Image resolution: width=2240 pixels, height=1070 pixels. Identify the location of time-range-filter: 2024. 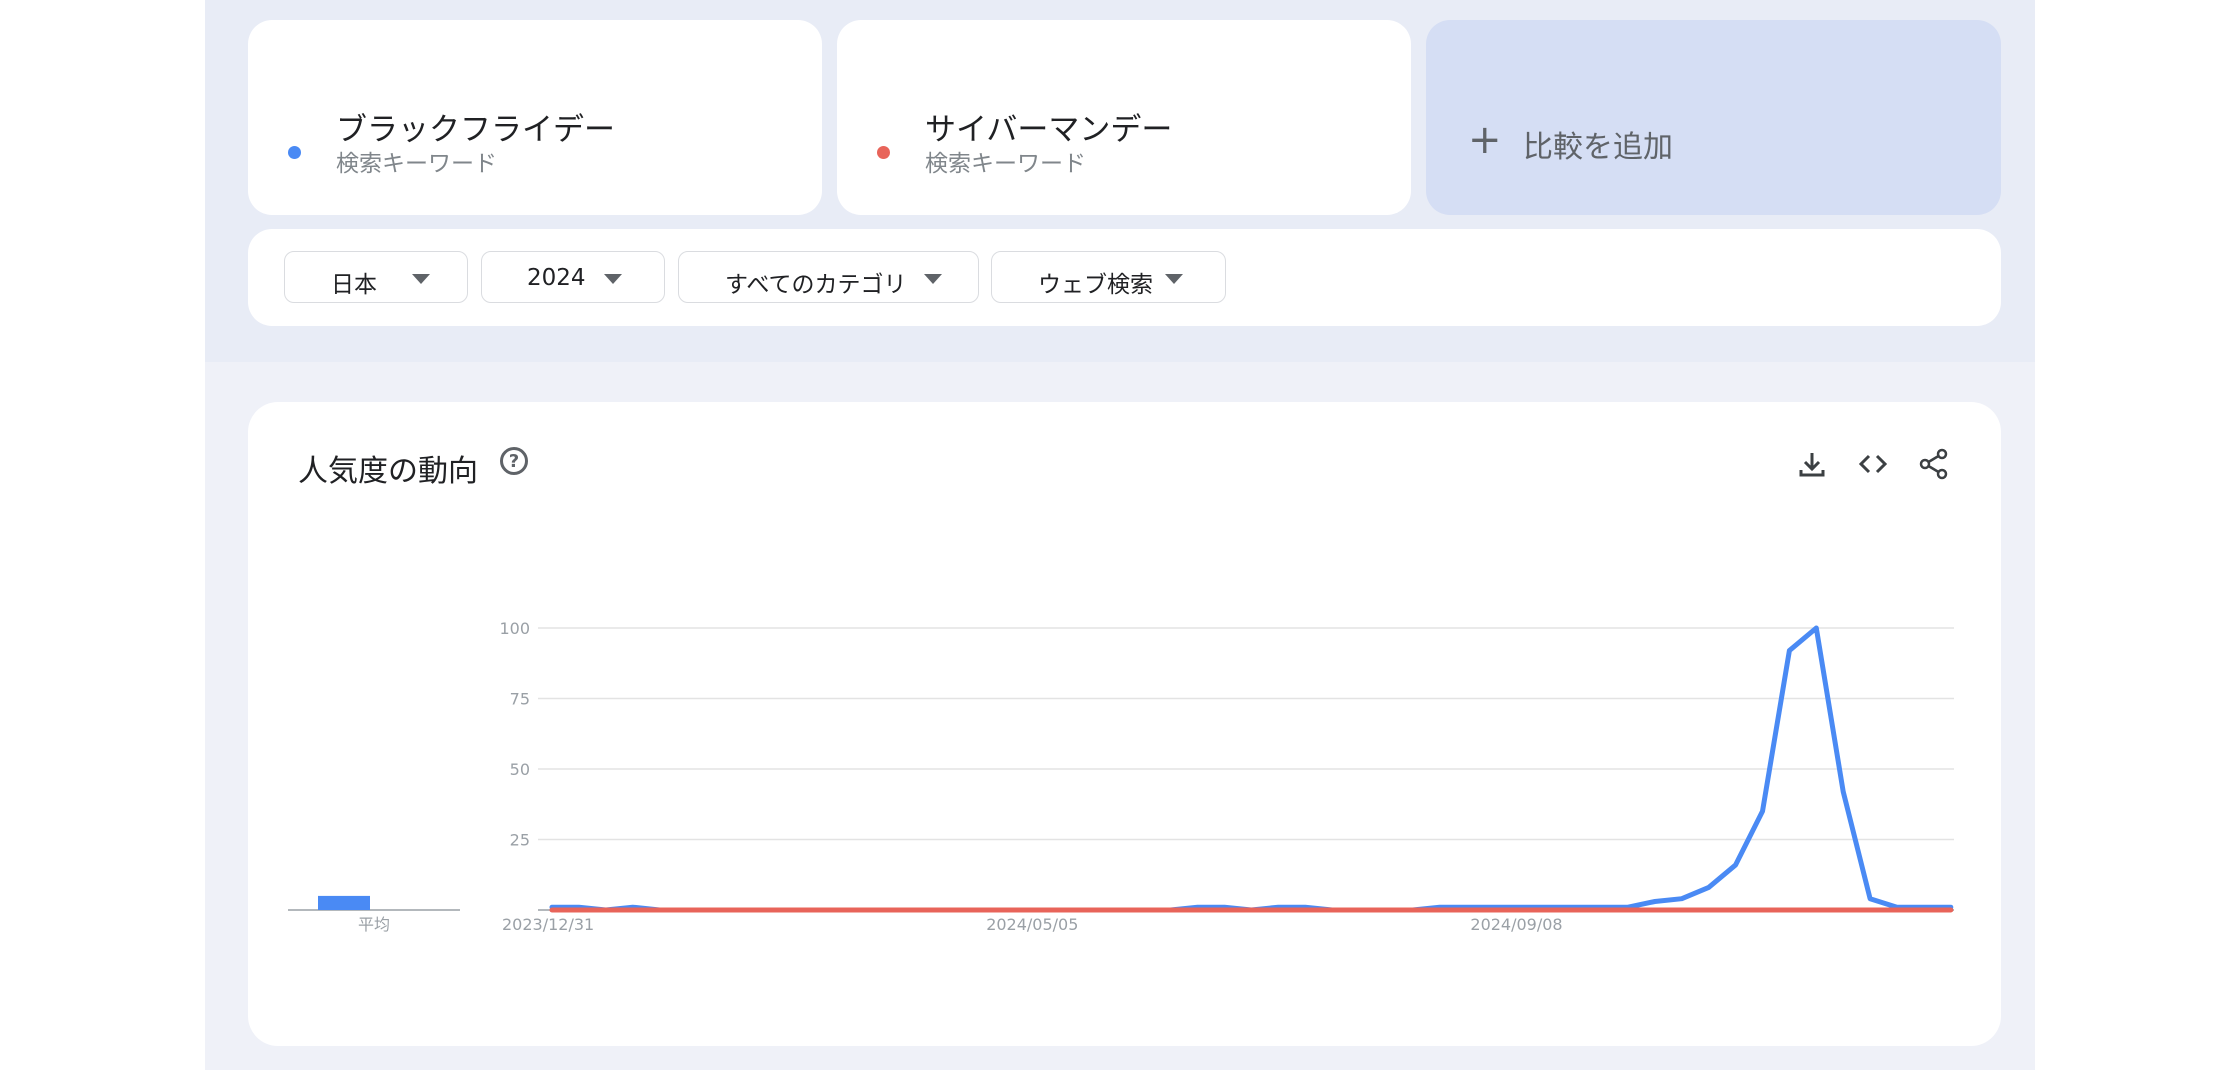
(573, 277).